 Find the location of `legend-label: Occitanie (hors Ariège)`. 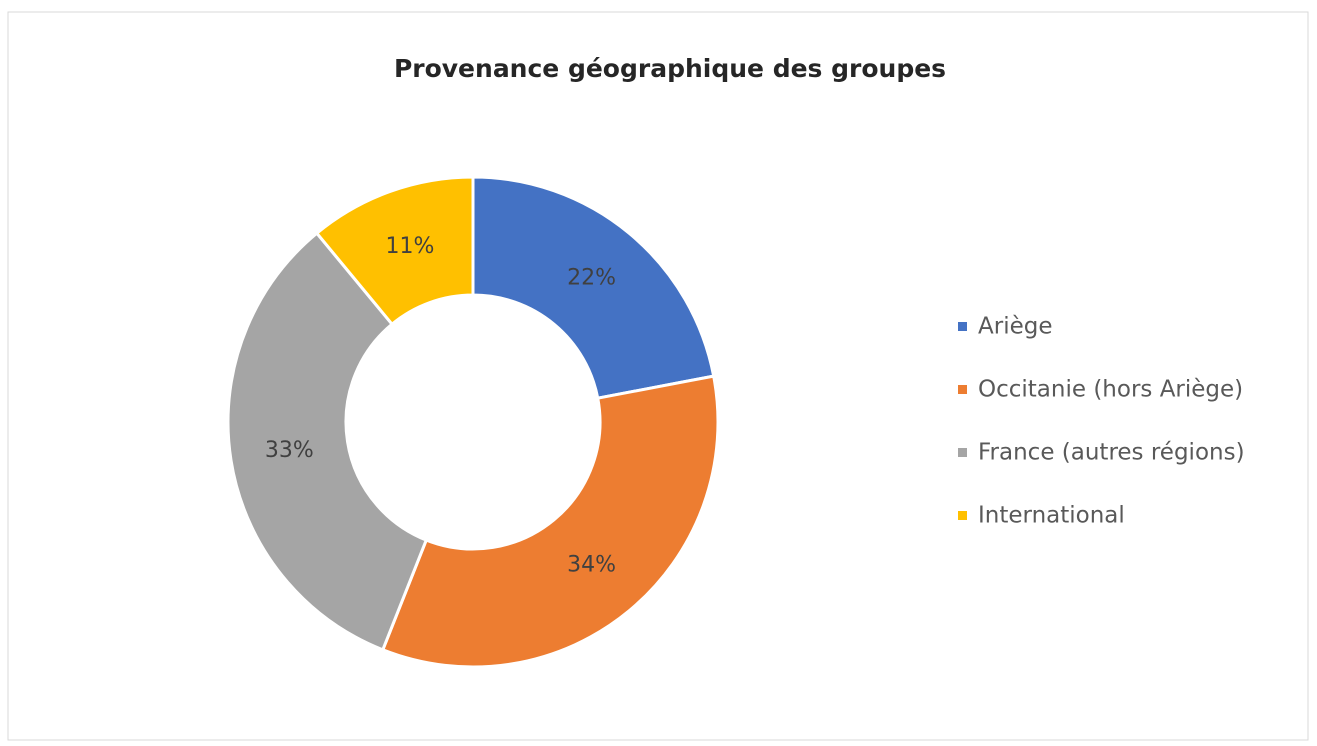

legend-label: Occitanie (hors Ariège) is located at coordinates (1110, 390).